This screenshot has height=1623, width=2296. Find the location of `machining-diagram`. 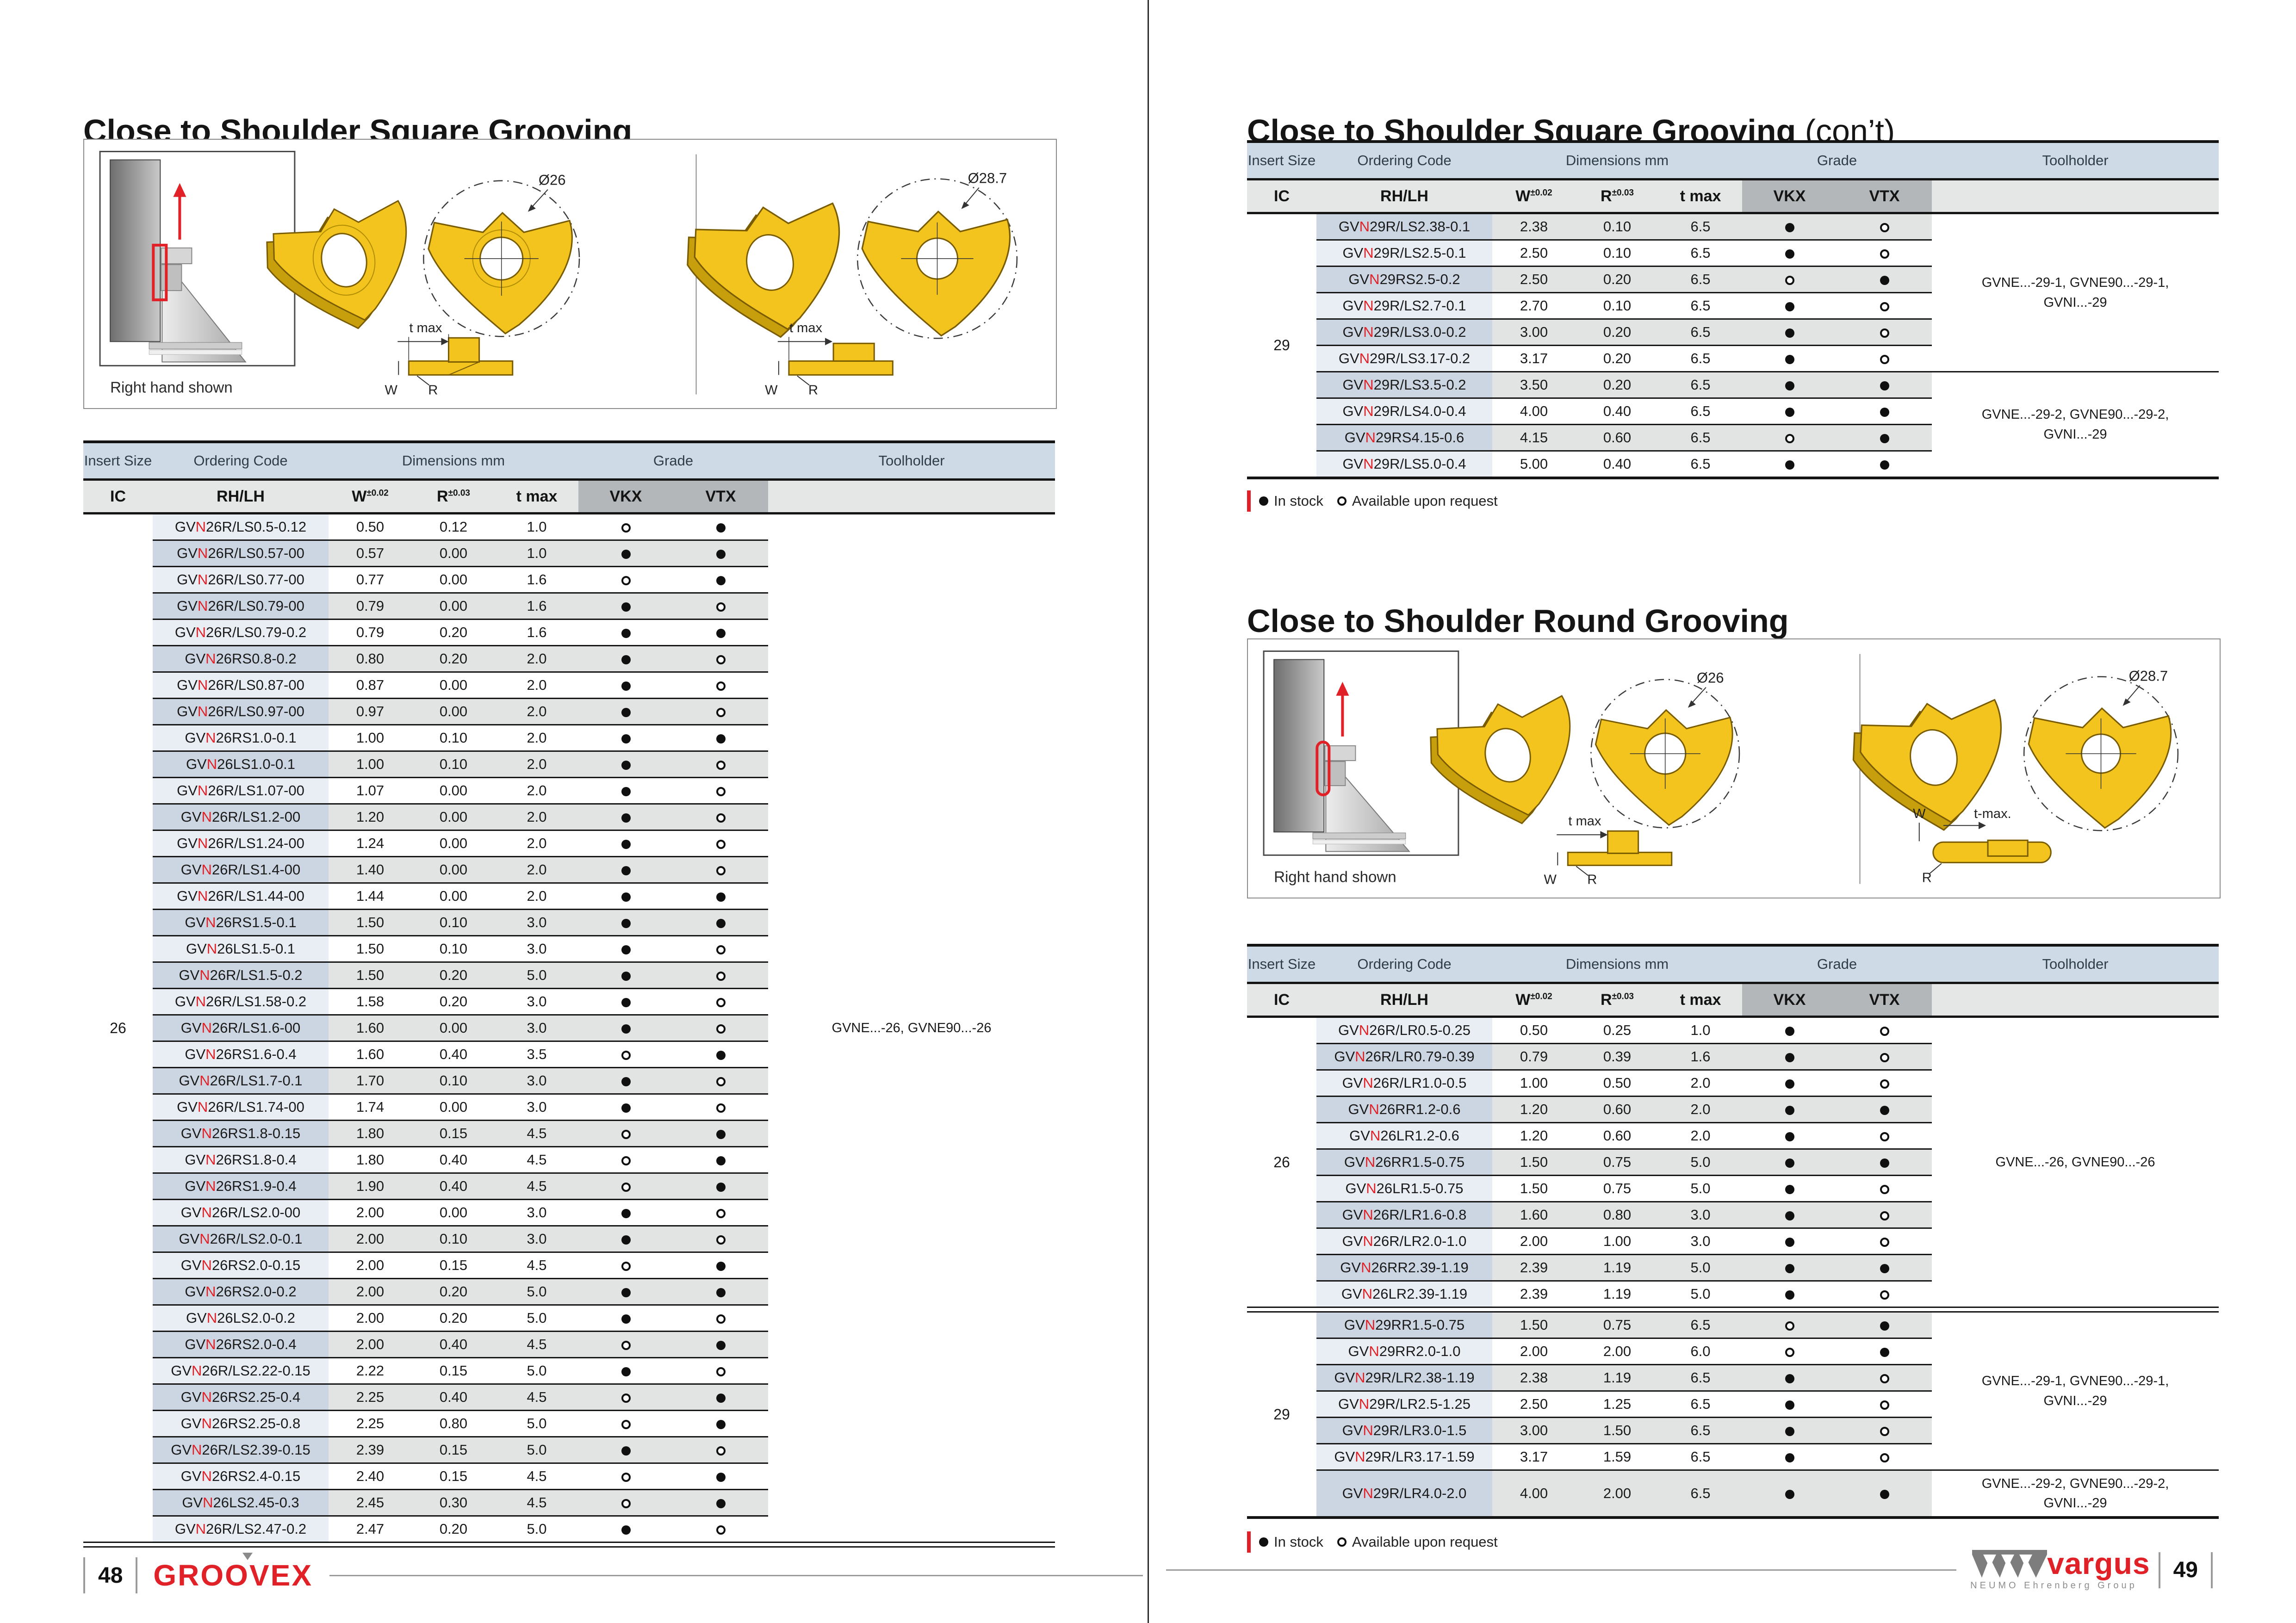

machining-diagram is located at coordinates (198, 258).